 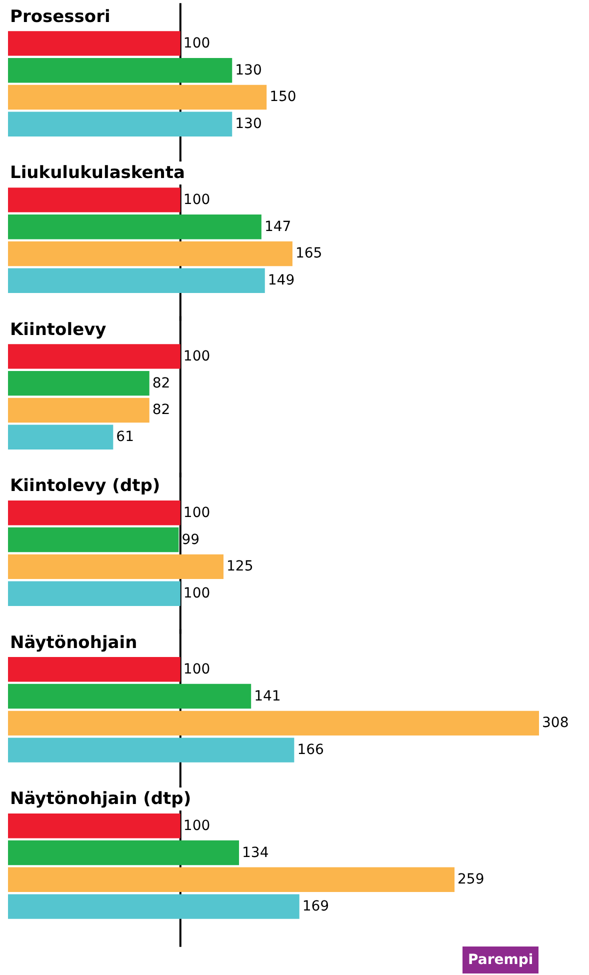 What do you see at coordinates (308, 254) in the screenshot?
I see `data-label: 165` at bounding box center [308, 254].